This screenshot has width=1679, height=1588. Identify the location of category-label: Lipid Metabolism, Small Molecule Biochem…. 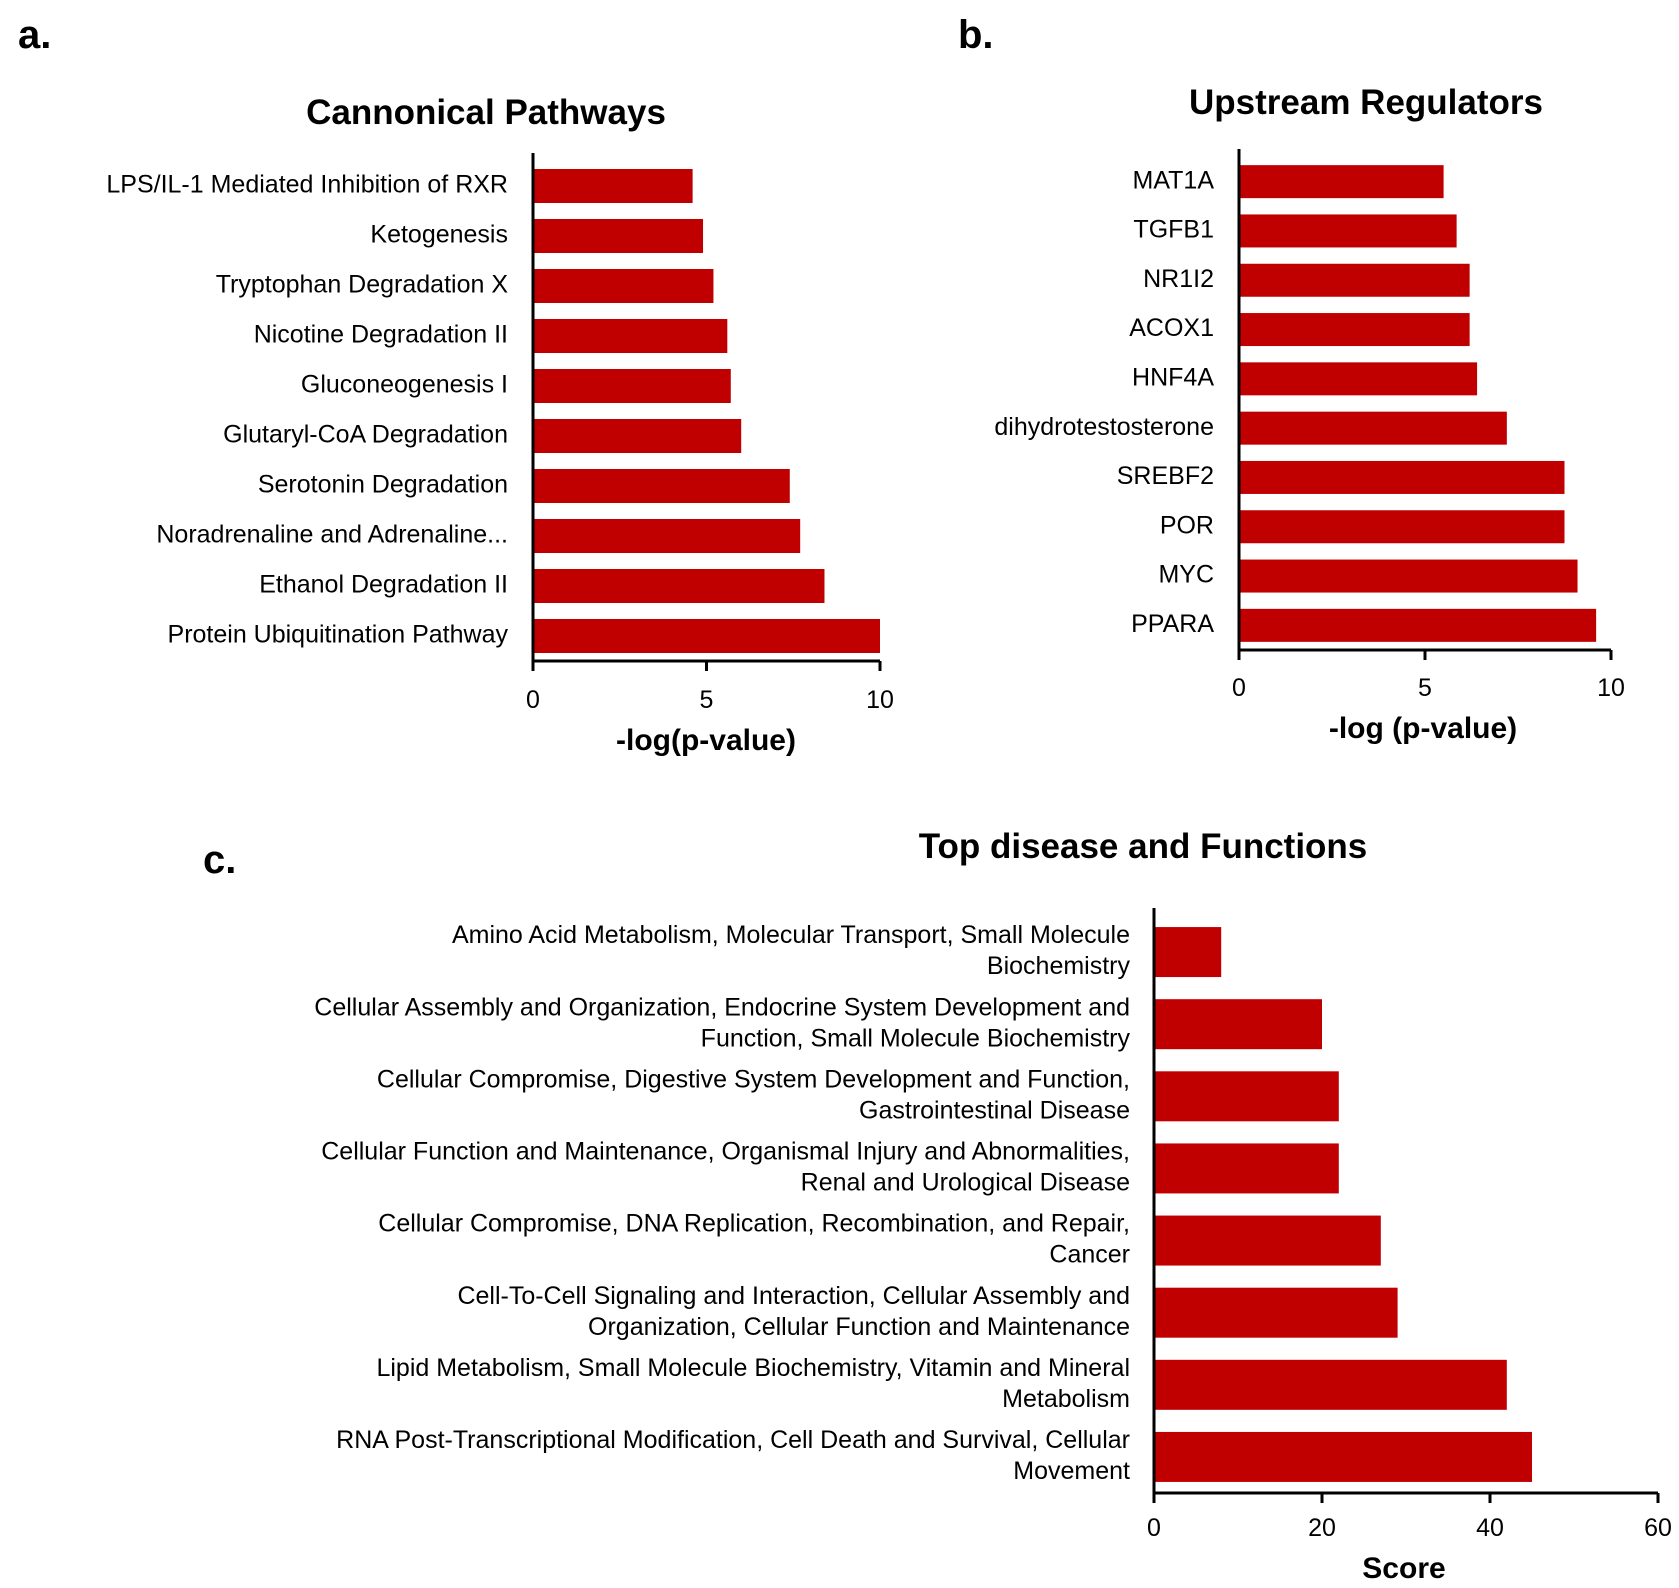
(753, 1383).